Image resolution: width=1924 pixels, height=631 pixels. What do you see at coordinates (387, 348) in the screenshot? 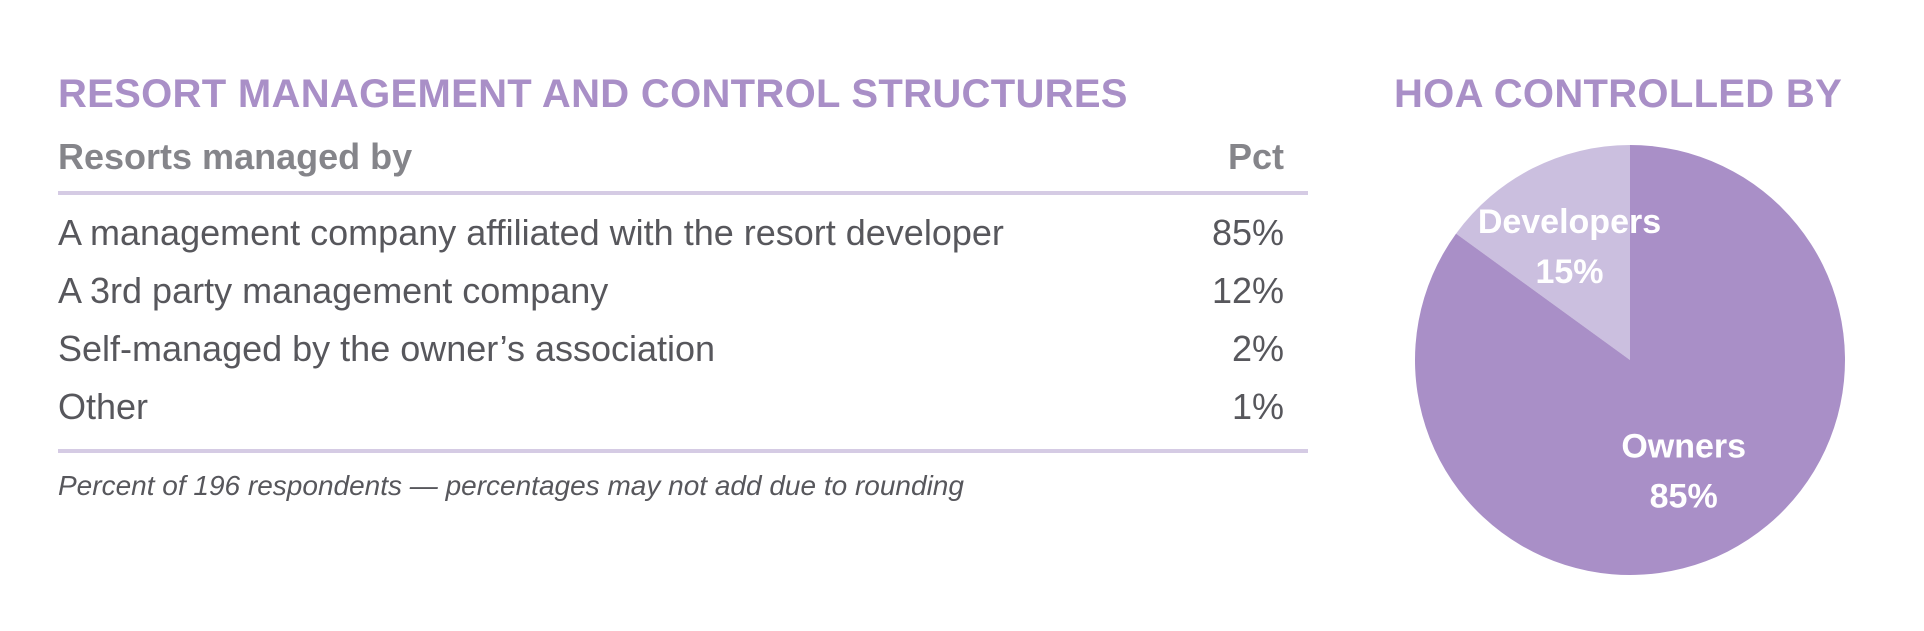
I see `row-label: Self-managed by the owner’s association` at bounding box center [387, 348].